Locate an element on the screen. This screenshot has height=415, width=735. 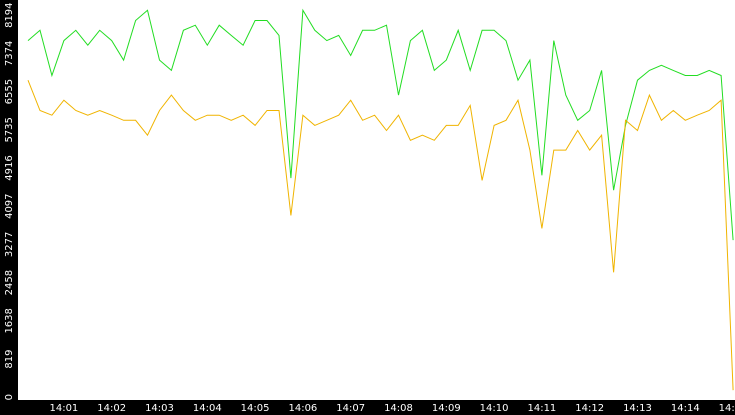
x-tick-label: 14:10 is located at coordinates (494, 408).